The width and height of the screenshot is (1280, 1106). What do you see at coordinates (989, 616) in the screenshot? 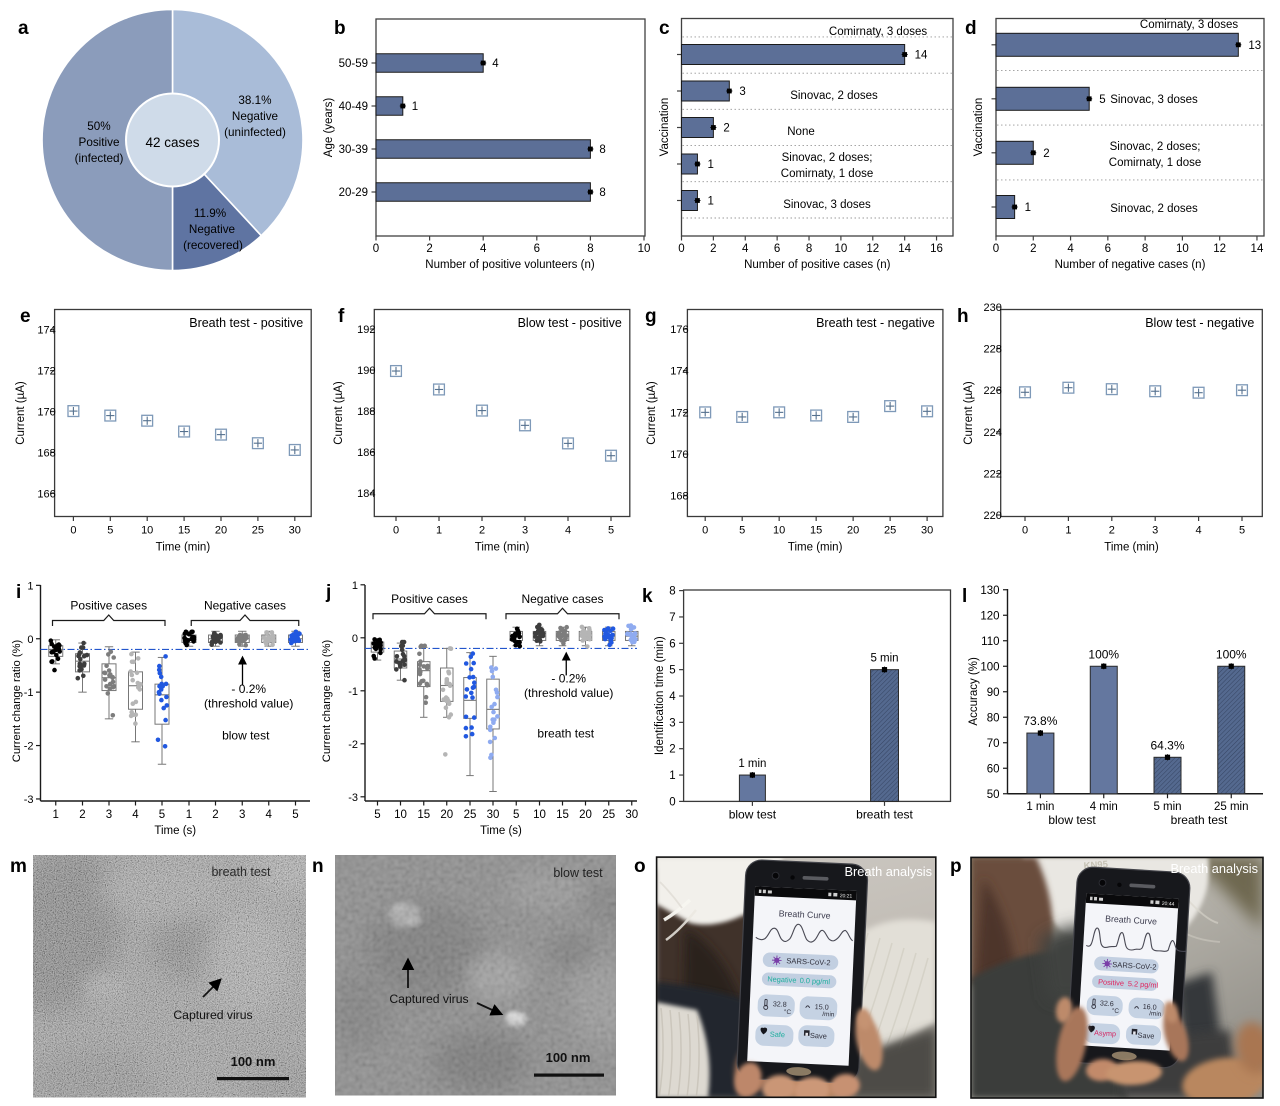
I see `svg-text: 120` at bounding box center [989, 616].